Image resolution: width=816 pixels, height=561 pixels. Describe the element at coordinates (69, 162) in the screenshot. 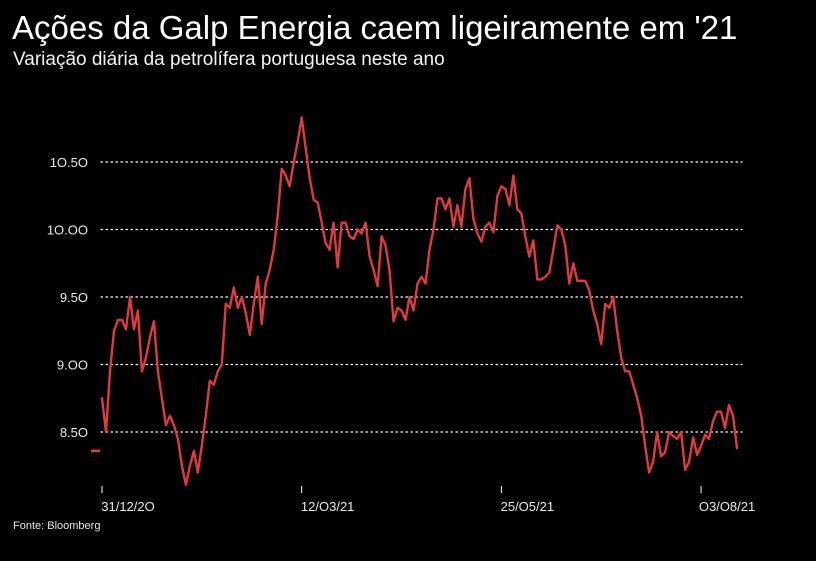

I see `y-tick-label: 1O.5O` at that location.